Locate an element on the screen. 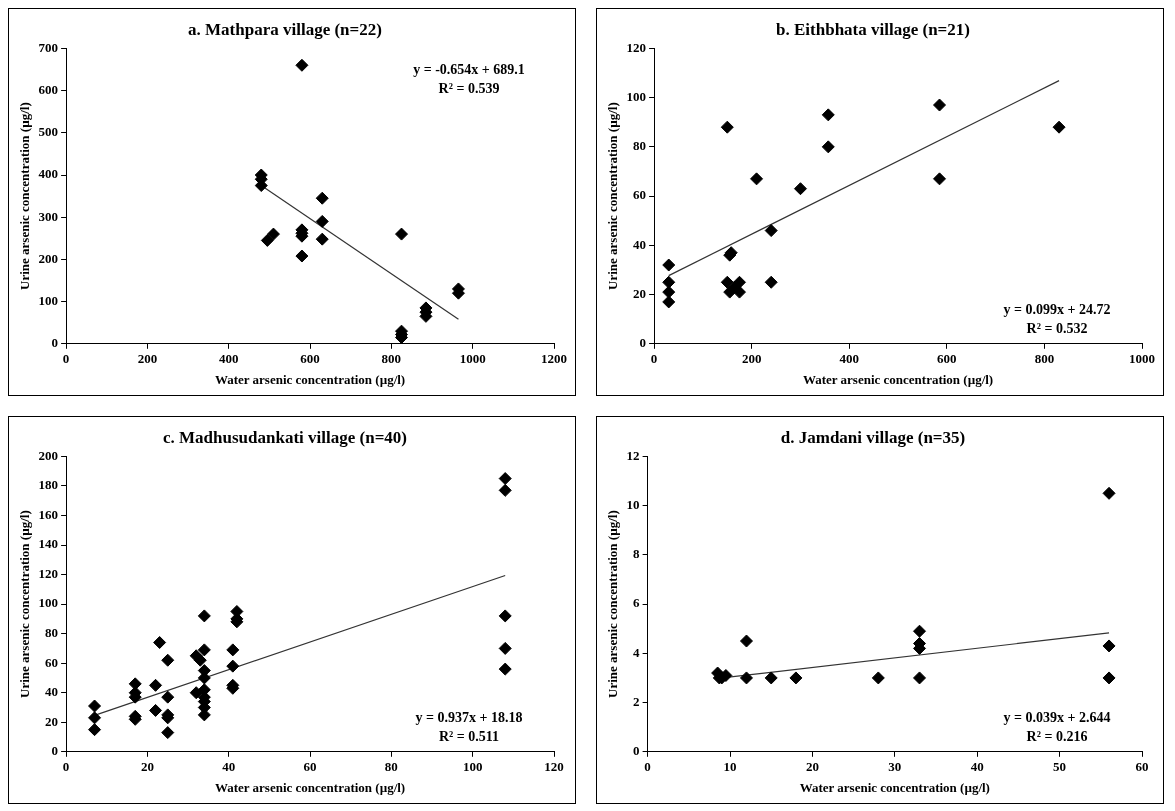 The width and height of the screenshot is (1175, 811). y-tick-label: 6 is located at coordinates (637, 603).